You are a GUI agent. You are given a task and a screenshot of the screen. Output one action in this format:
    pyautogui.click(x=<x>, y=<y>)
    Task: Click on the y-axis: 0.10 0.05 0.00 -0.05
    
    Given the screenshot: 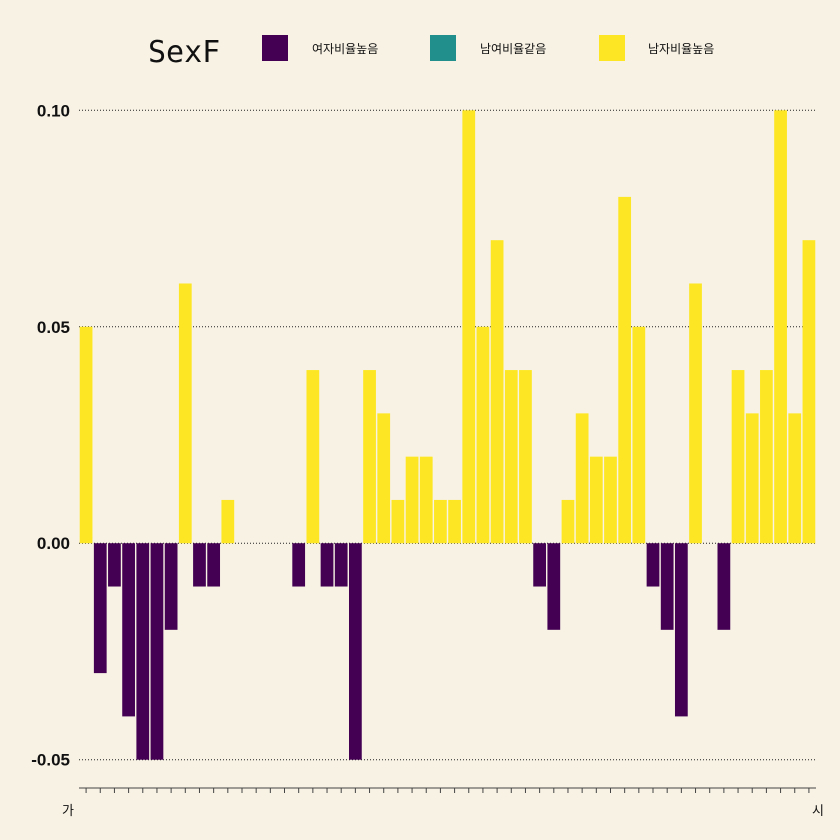 What is the action you would take?
    pyautogui.click(x=50, y=435)
    